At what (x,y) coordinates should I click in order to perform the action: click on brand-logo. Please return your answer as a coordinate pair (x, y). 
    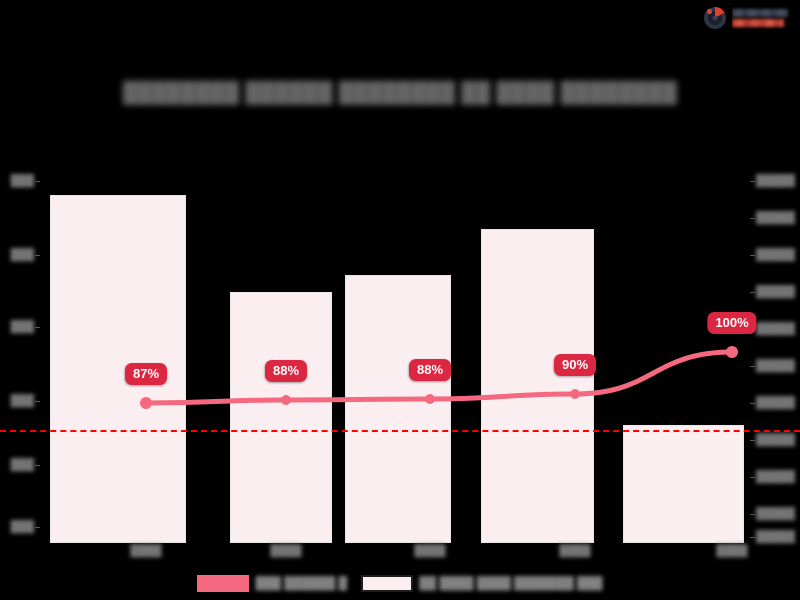
    Looking at the image, I should click on (748, 18).